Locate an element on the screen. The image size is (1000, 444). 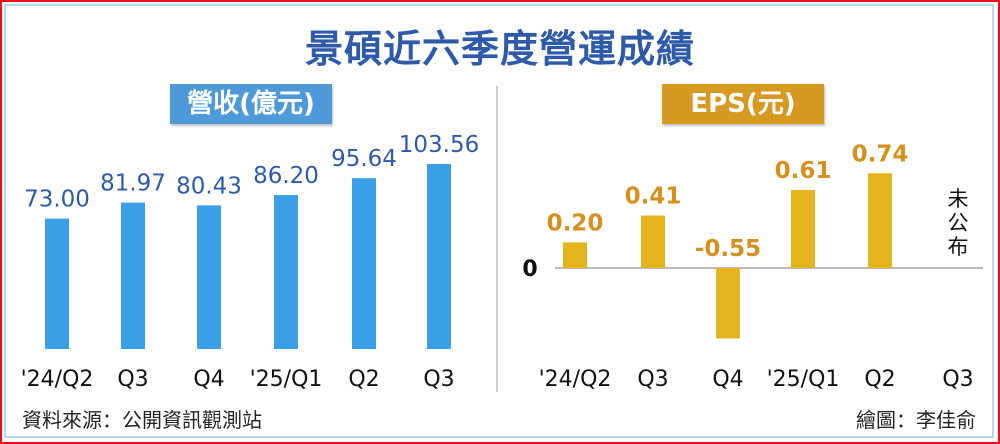
revenue-x-tick: '25/Q1 is located at coordinates (286, 379).